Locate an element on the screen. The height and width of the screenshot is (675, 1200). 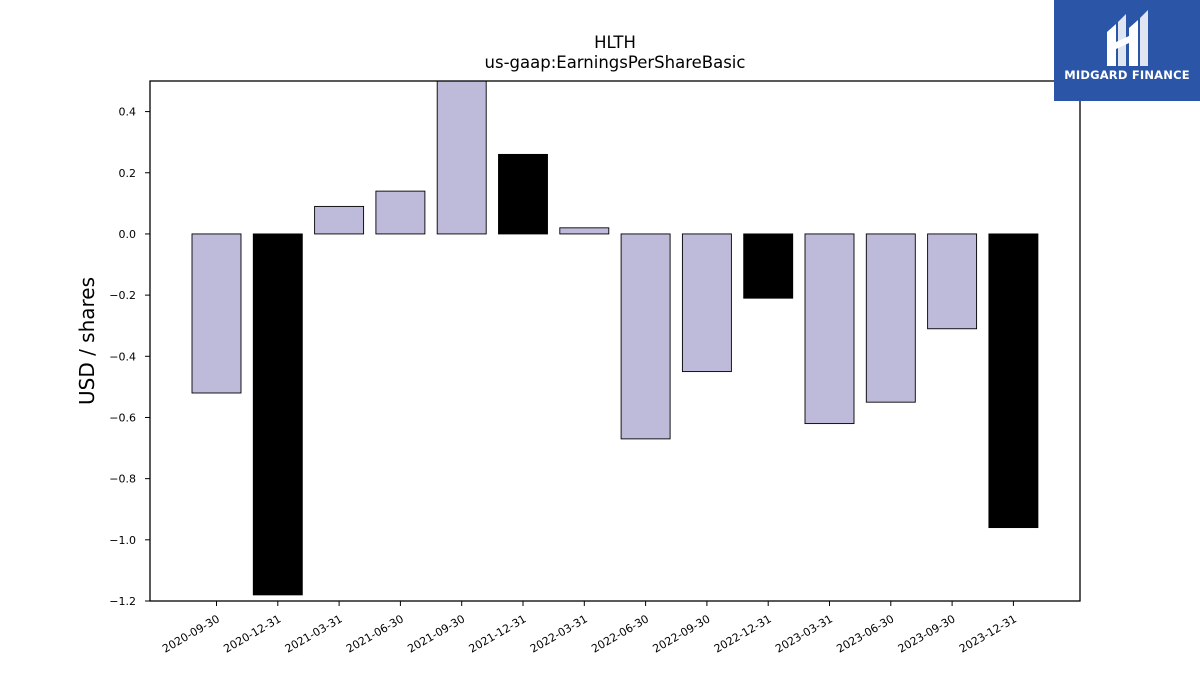
x-tick-label: 2022-06-30 is located at coordinates (620, 633).